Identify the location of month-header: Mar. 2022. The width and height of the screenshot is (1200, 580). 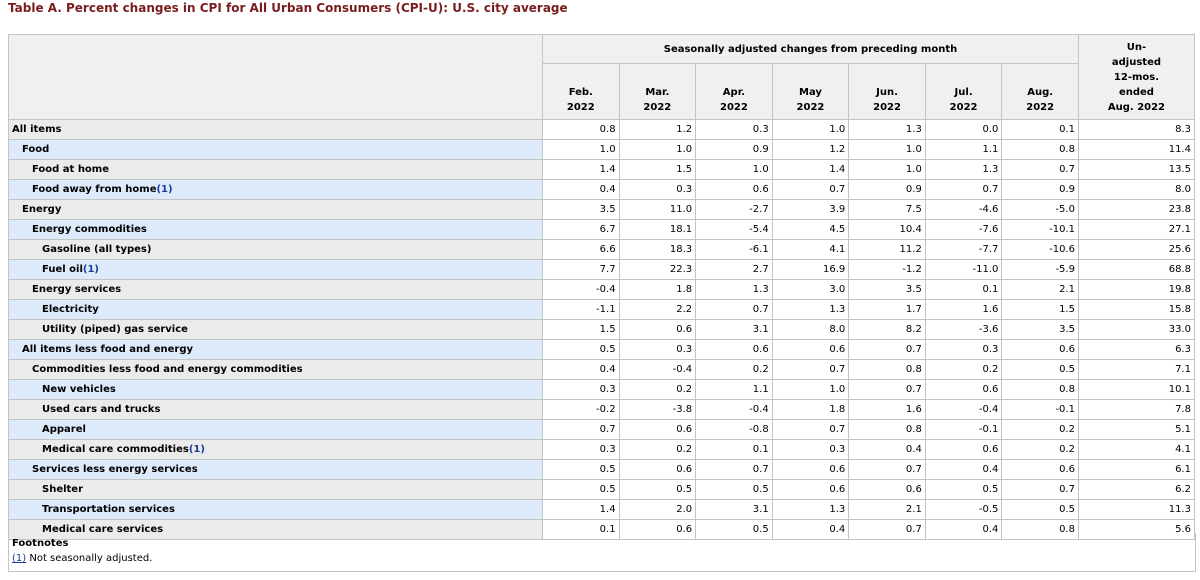
(657, 91).